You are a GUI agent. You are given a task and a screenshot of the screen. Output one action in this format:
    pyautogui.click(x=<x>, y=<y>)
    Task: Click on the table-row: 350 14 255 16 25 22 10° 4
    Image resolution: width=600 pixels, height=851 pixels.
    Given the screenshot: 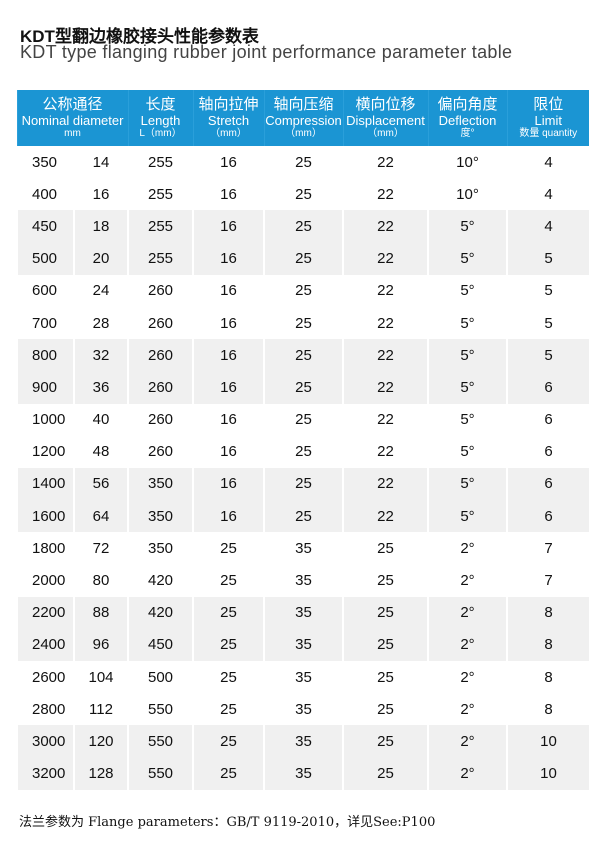 What is the action you would take?
    pyautogui.click(x=302, y=162)
    